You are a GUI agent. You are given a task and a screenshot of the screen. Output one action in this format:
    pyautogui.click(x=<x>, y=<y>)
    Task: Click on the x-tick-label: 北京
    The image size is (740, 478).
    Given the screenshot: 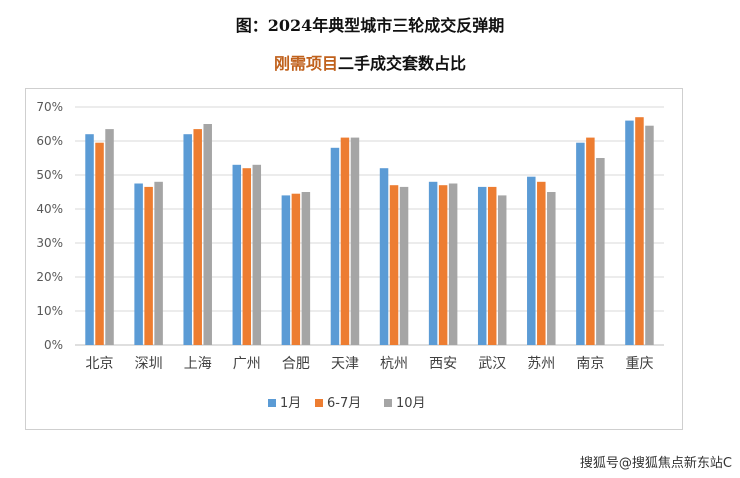 What is the action you would take?
    pyautogui.click(x=100, y=364)
    